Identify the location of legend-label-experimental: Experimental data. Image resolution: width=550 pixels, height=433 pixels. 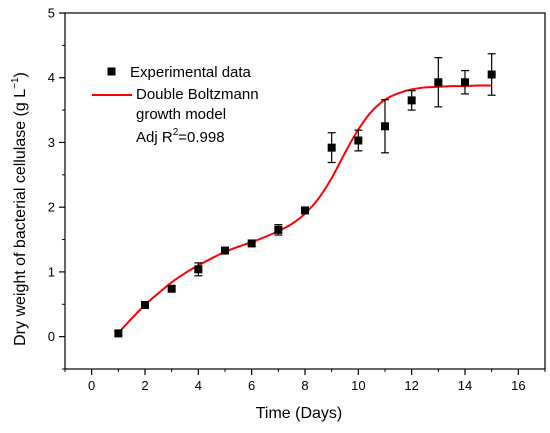
(191, 72).